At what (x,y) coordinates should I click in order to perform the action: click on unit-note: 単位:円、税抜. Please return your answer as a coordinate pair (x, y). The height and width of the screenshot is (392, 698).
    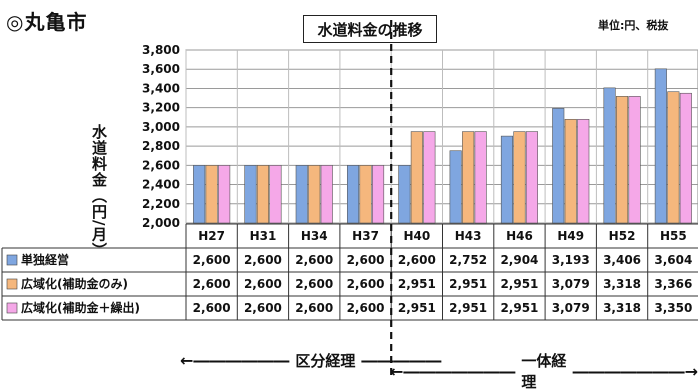
    Looking at the image, I should click on (633, 25).